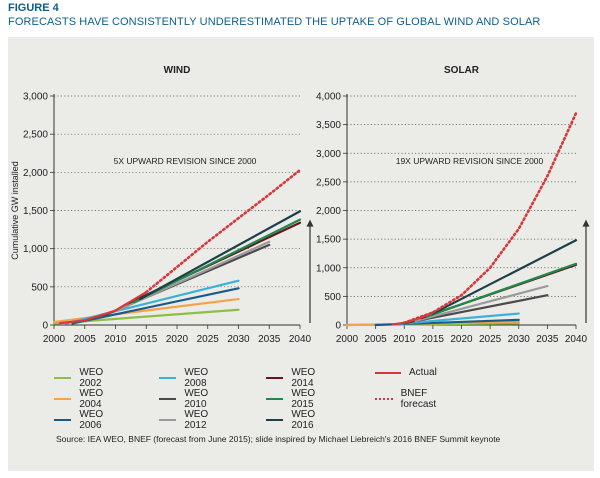  I want to click on wind-x-tick-label: 2020, so click(177, 339).